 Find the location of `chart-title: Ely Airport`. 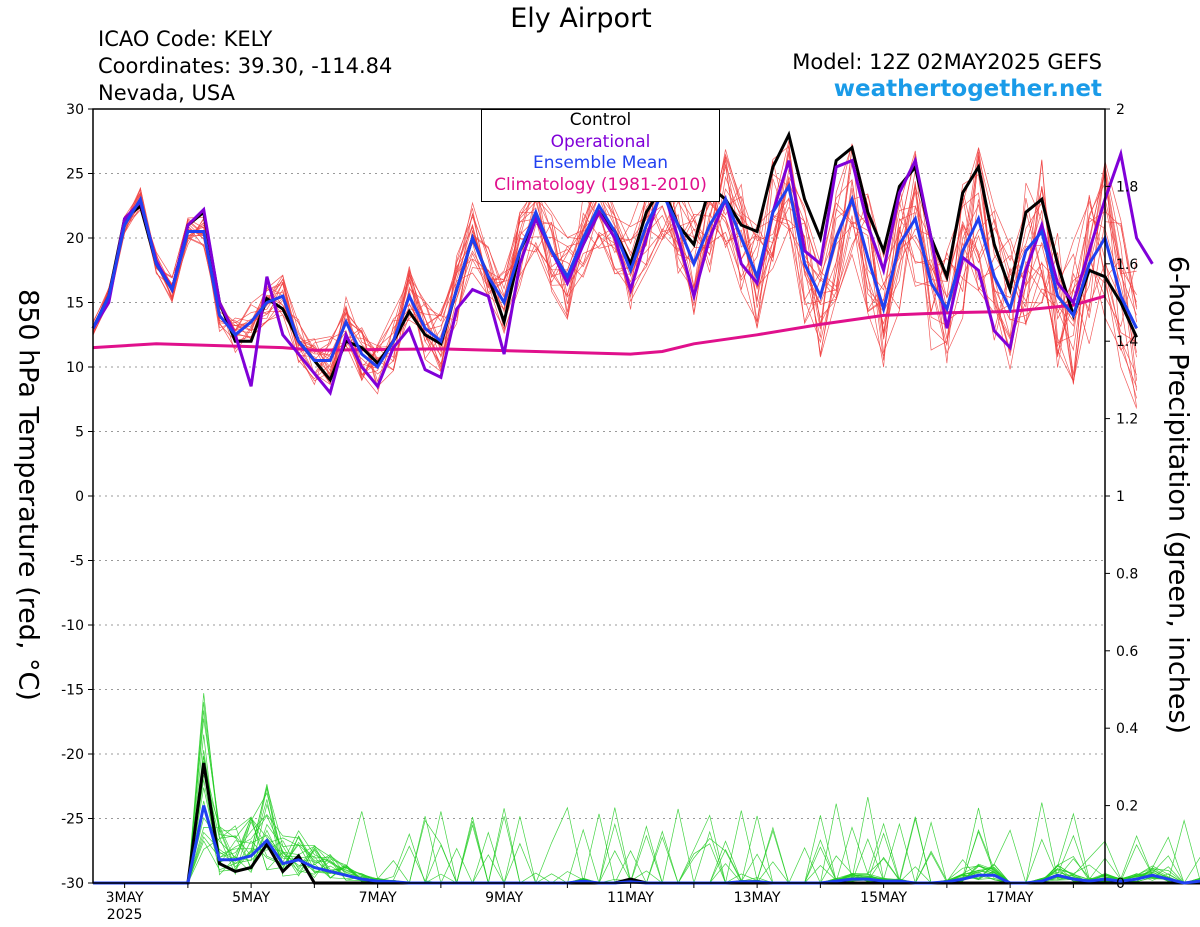

chart-title: Ely Airport is located at coordinates (581, 18).